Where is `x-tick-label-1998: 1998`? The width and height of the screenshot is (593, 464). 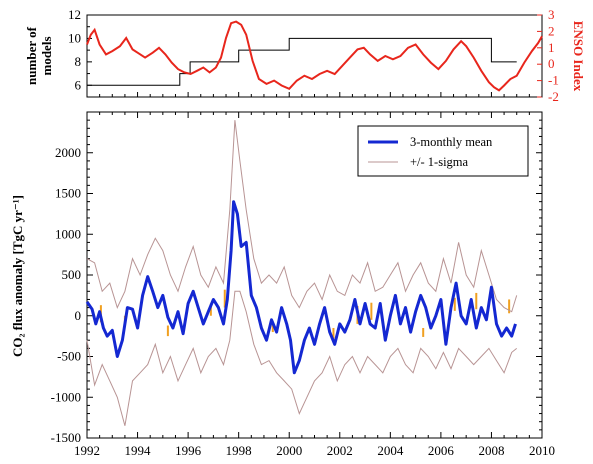 x-tick-label-1998: 1998 is located at coordinates (239, 450).